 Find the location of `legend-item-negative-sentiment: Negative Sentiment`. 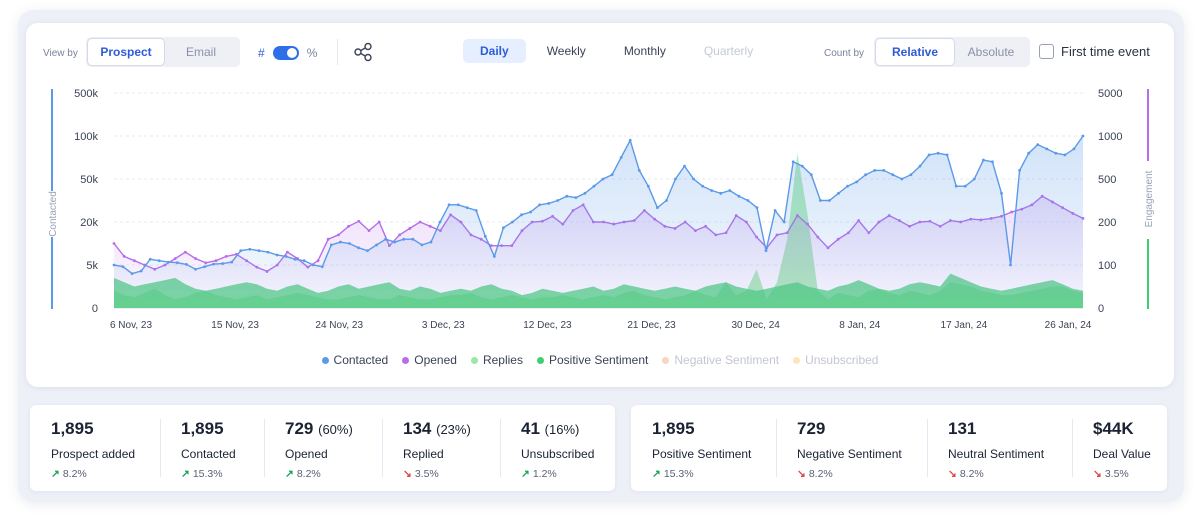

legend-item-negative-sentiment: Negative Sentiment is located at coordinates (720, 360).